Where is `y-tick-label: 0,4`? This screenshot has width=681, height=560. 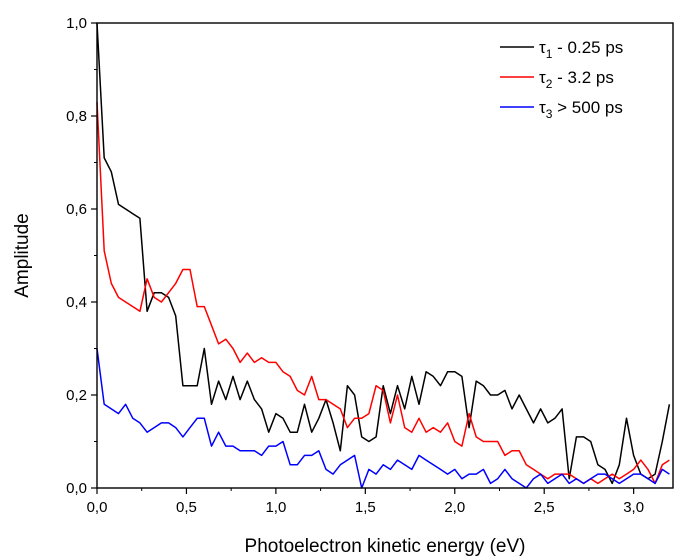
y-tick-label: 0,4 is located at coordinates (76, 302).